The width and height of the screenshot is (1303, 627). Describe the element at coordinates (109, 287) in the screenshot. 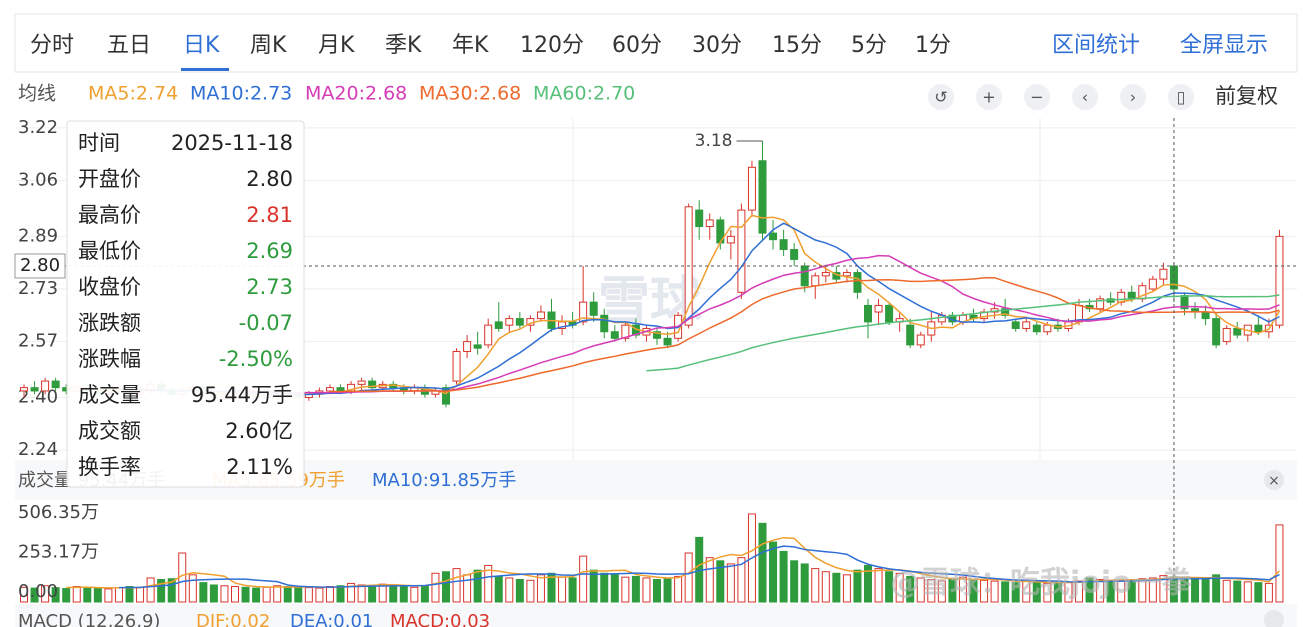

I see `tooltip-key: 收盘价` at that location.